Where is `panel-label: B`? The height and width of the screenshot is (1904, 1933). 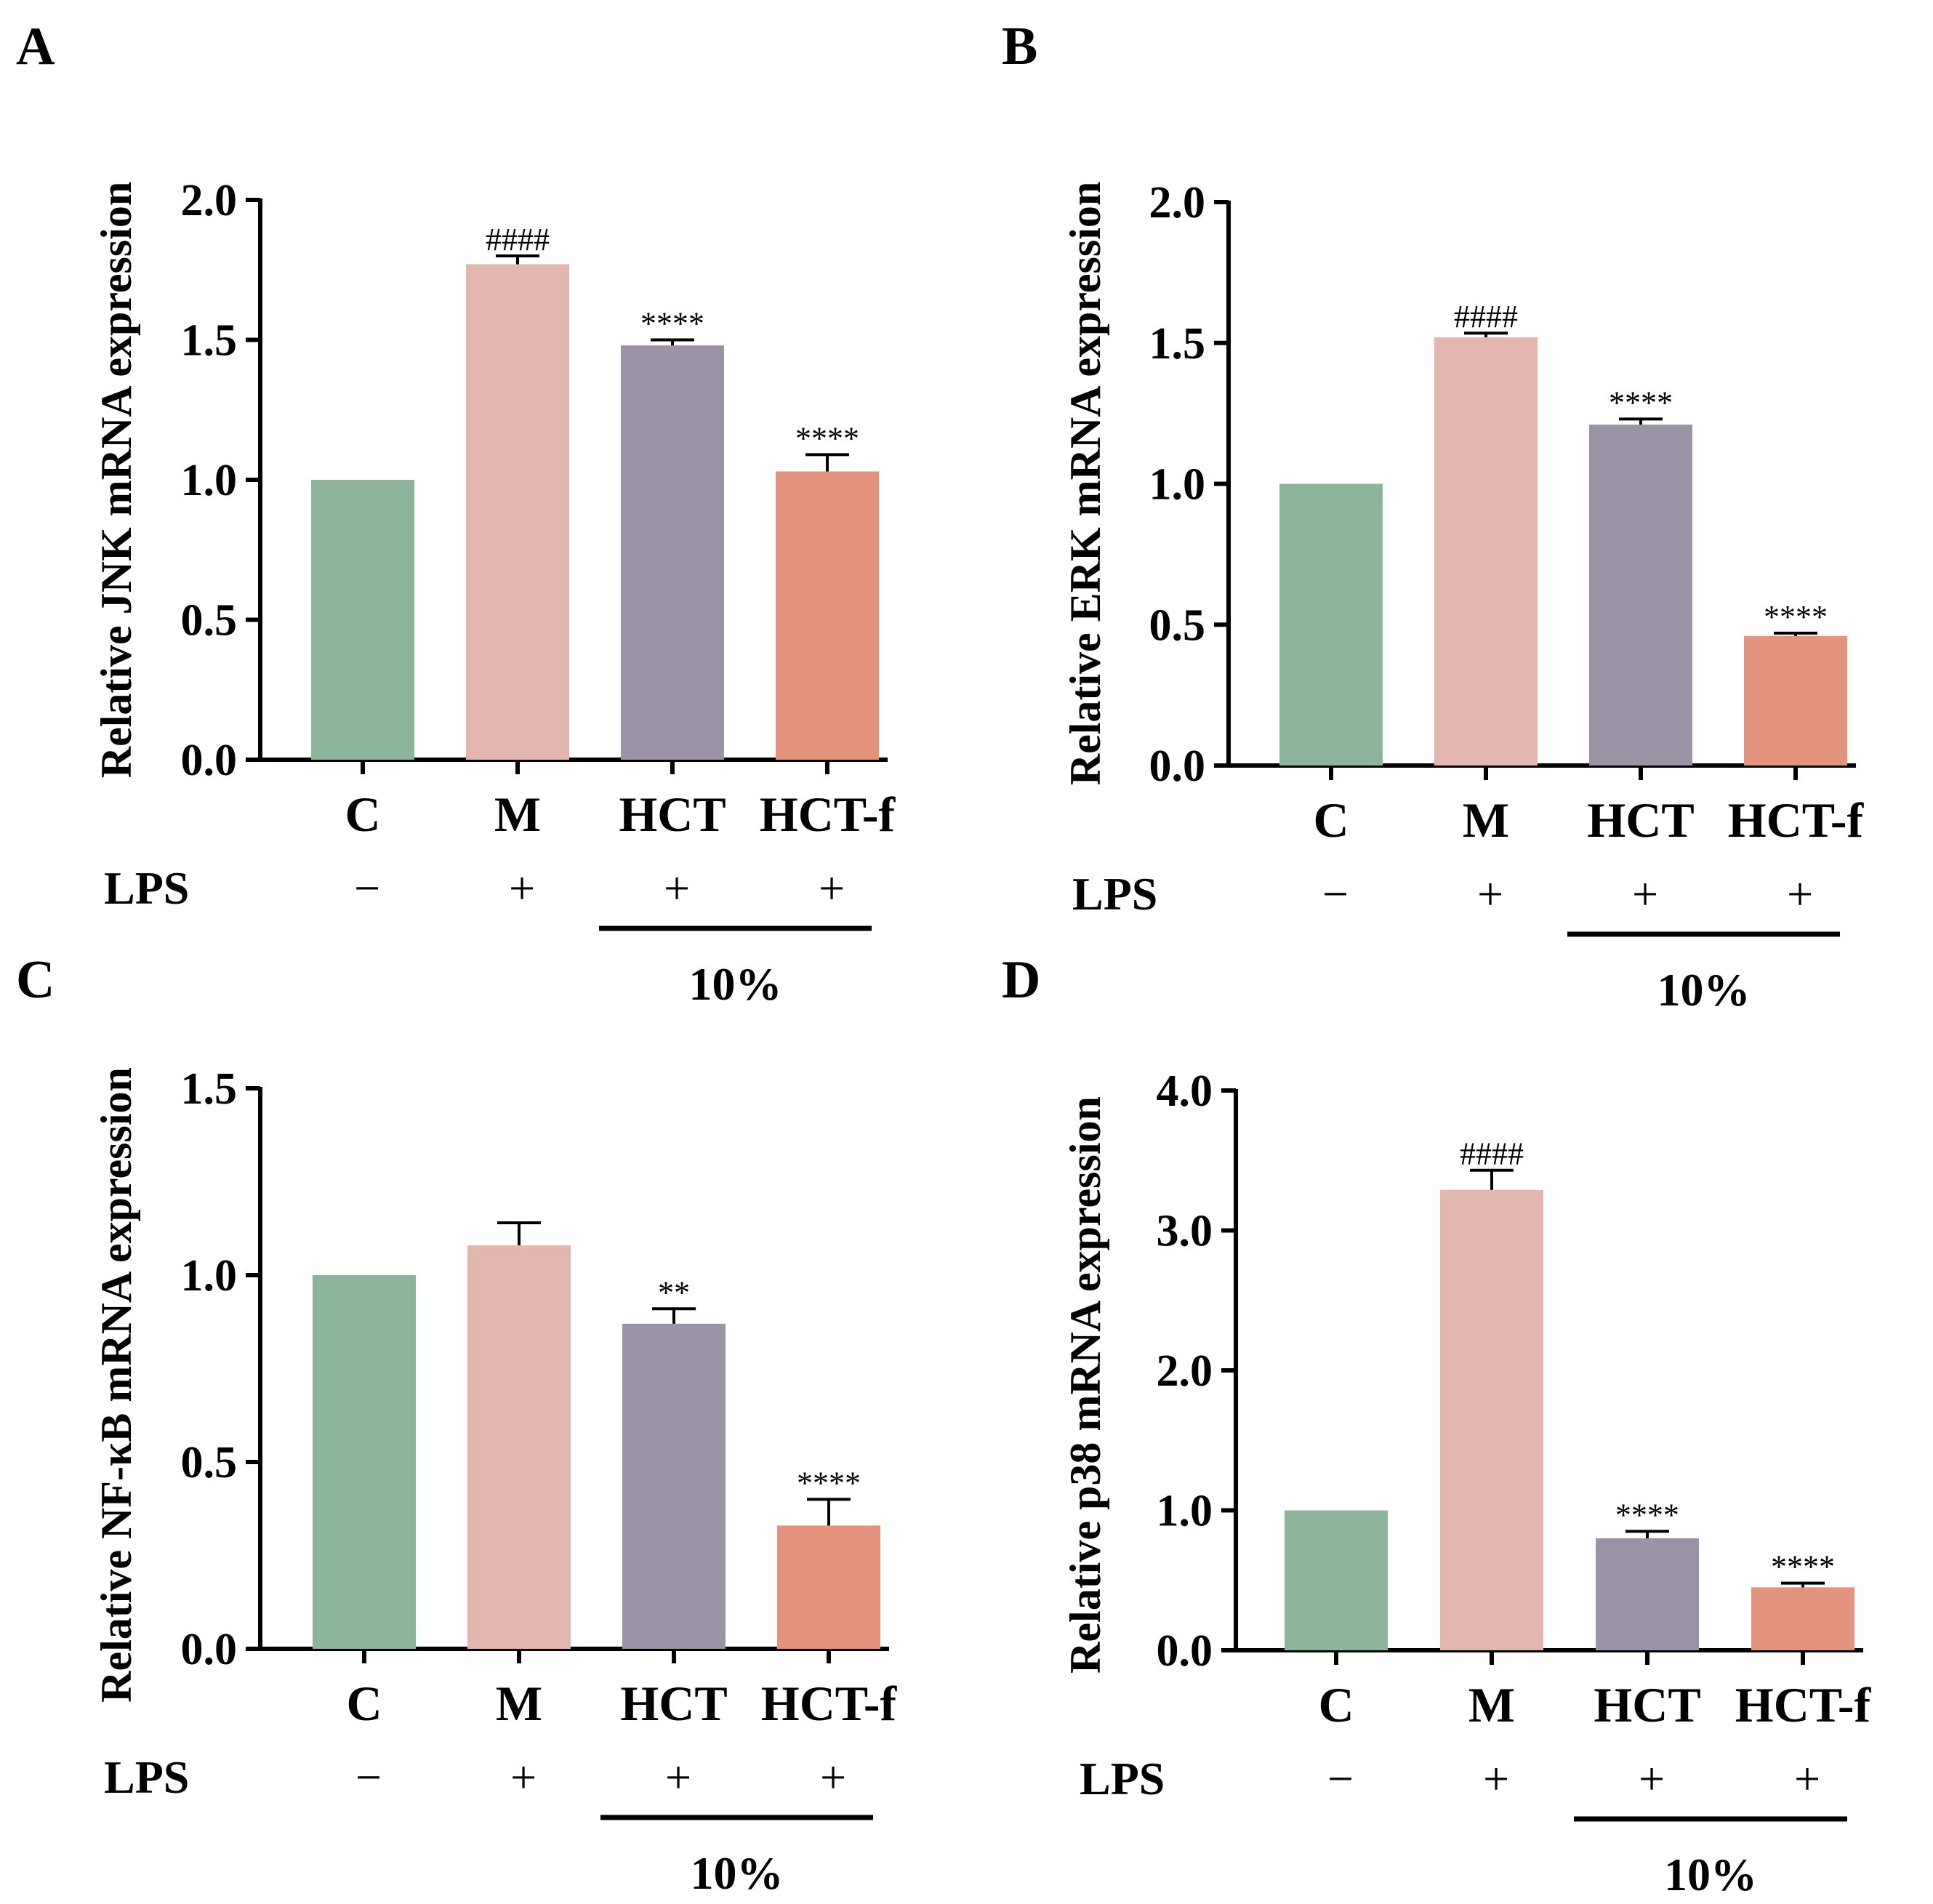
panel-label: B is located at coordinates (1020, 46).